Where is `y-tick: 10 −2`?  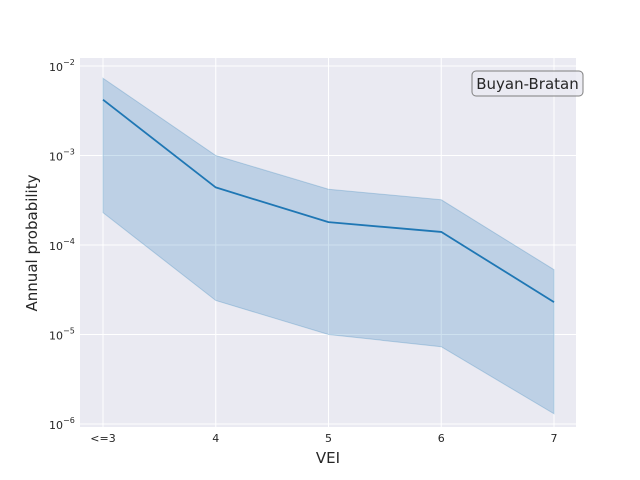
y-tick: 10 −2 is located at coordinates (62, 66).